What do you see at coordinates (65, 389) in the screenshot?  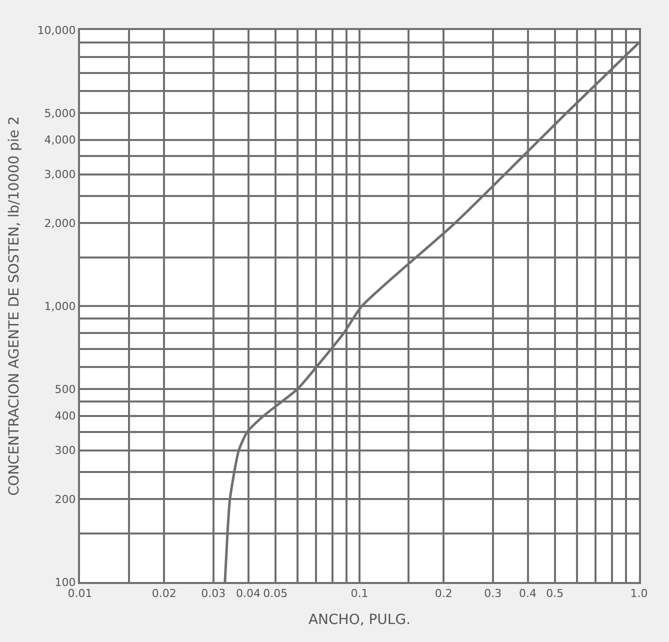 I see `y-tick-label: 500` at bounding box center [65, 389].